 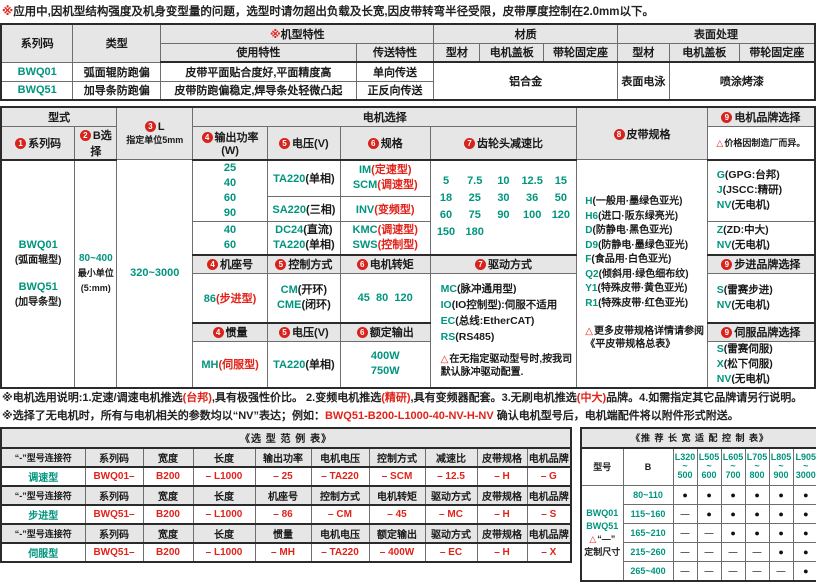 I want to click on transfer-value: 正反向传送, so click(x=395, y=90).